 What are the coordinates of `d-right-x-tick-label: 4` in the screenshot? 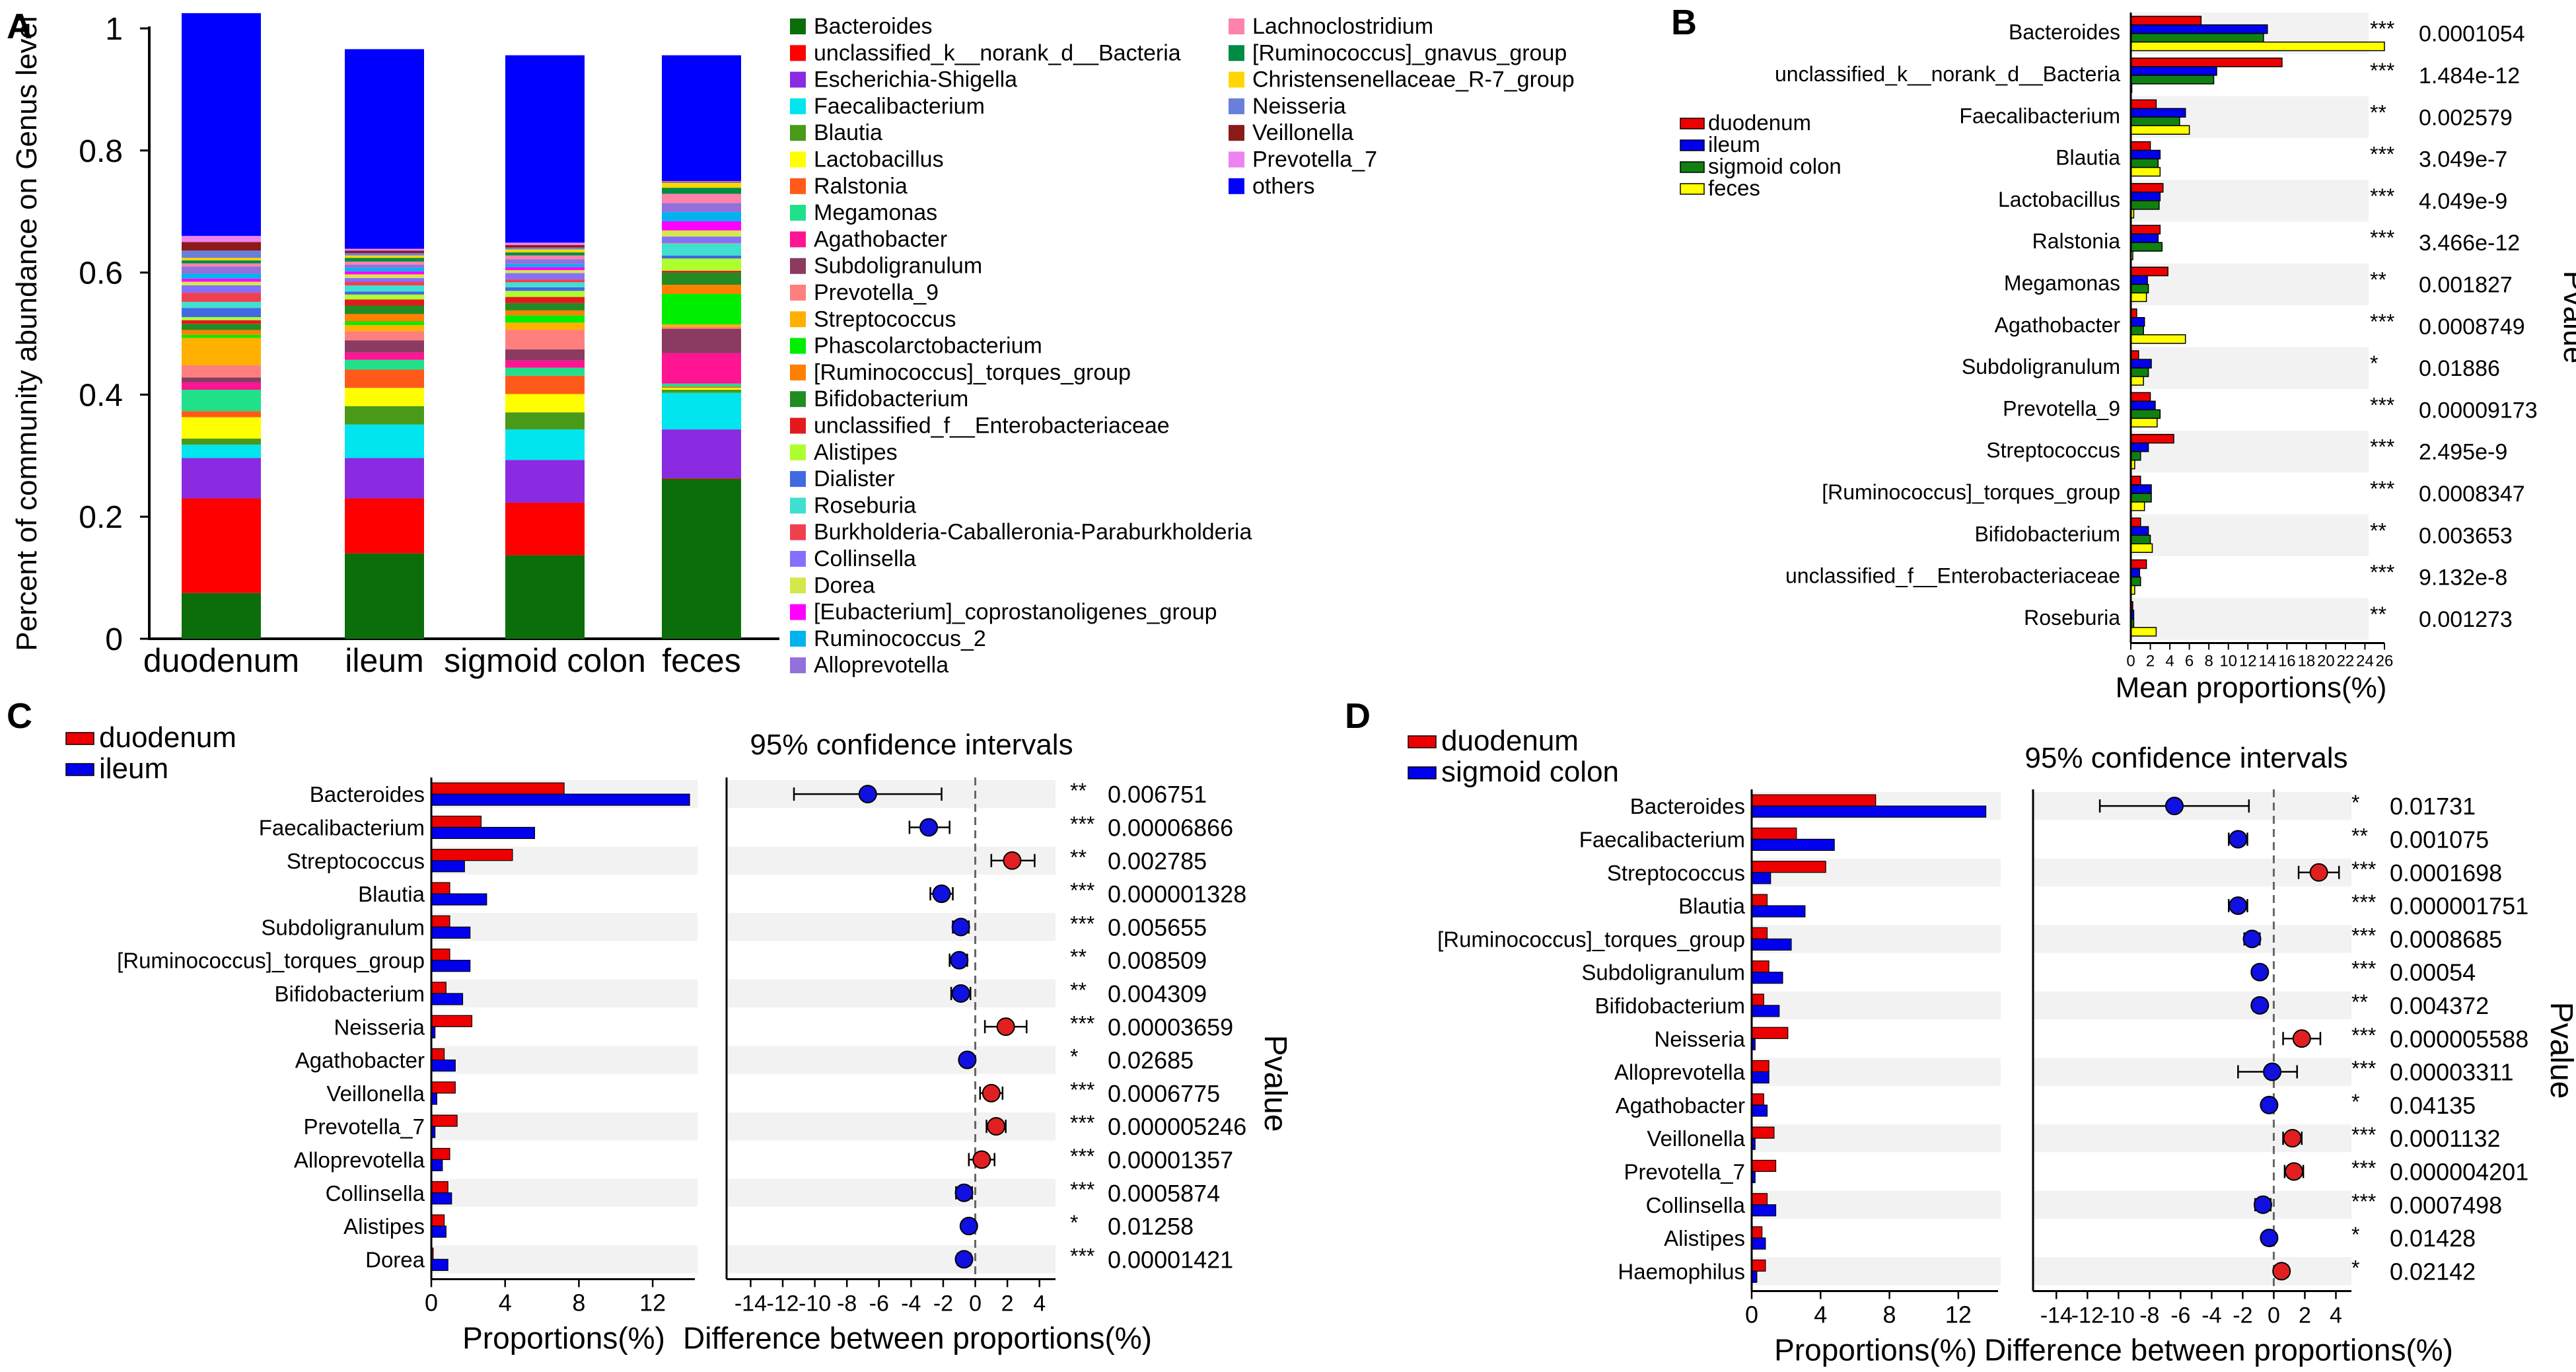 It's located at (2336, 1315).